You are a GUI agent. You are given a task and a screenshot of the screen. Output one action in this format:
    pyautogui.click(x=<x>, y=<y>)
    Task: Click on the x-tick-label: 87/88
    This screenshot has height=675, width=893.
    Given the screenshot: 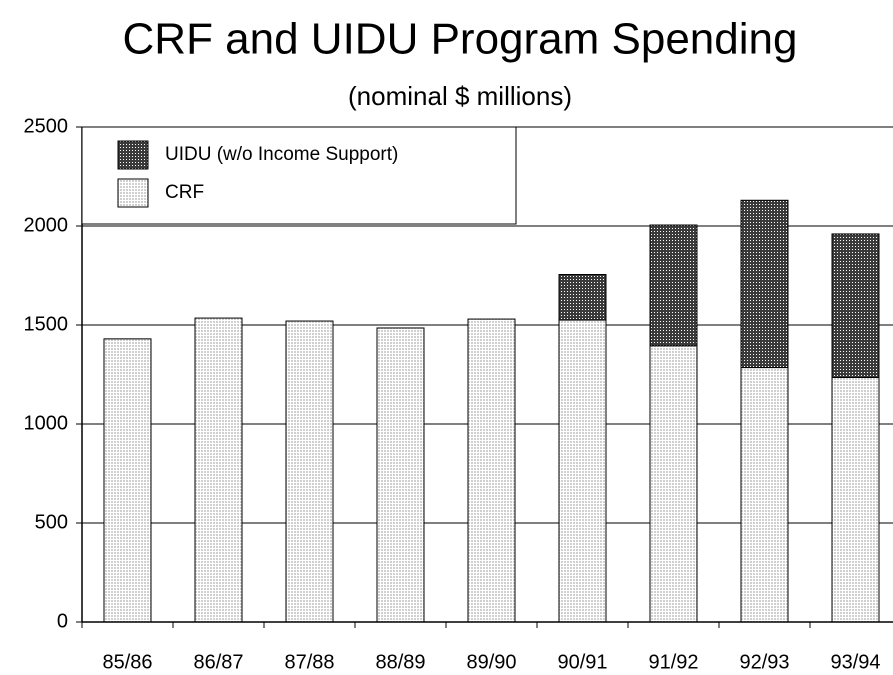 What is the action you would take?
    pyautogui.click(x=309, y=662)
    